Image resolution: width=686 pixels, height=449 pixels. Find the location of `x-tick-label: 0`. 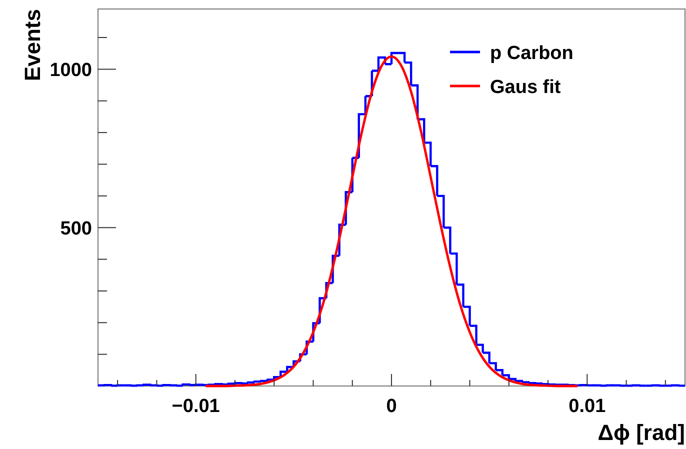

x-tick-label: 0 is located at coordinates (391, 406).